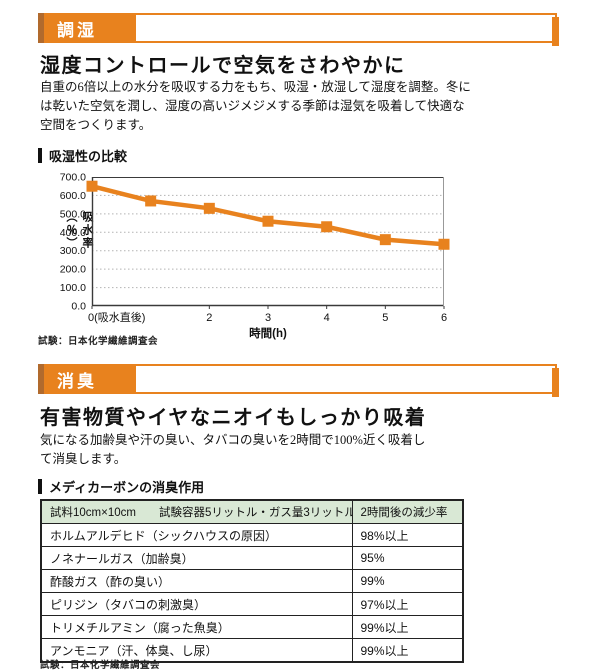  Describe the element at coordinates (196, 650) in the screenshot. I see `substance-cell: アンモニア（汗、体臭、し尿）` at that location.